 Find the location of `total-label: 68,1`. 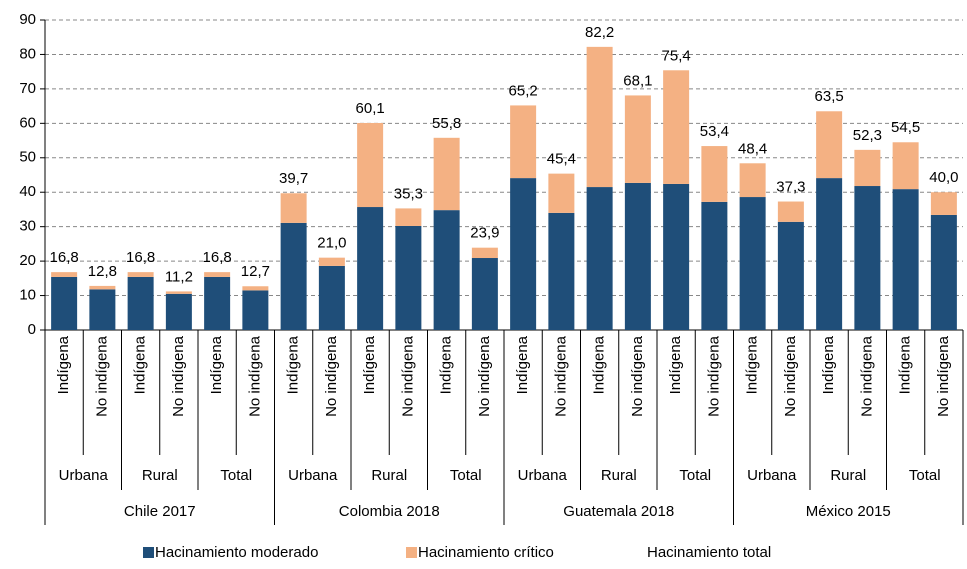

total-label: 68,1 is located at coordinates (637, 80).